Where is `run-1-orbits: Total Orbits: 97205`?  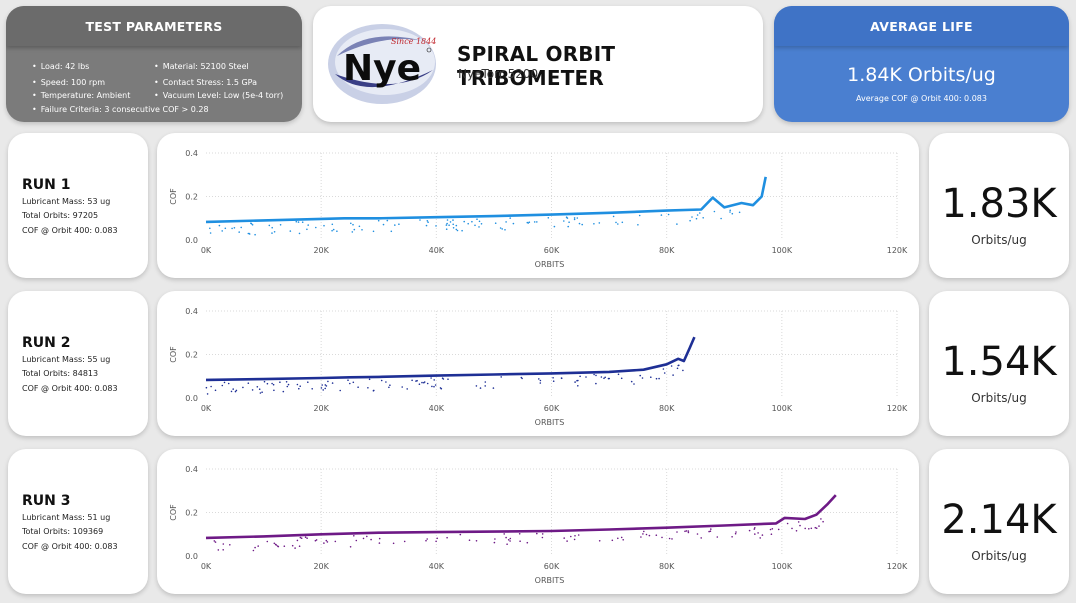 run-1-orbits: Total Orbits: 97205 is located at coordinates (60, 215).